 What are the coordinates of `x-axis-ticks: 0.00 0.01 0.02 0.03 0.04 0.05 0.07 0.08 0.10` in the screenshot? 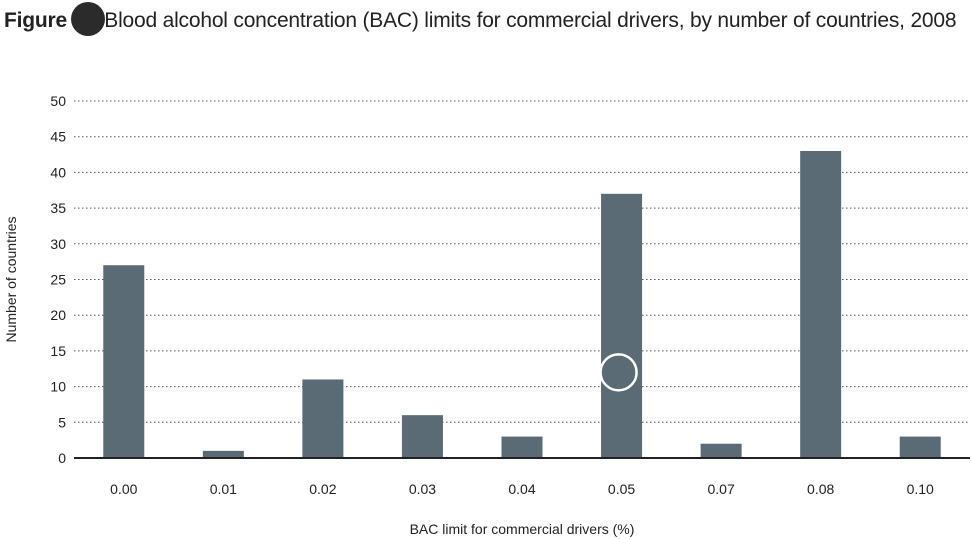 It's located at (522, 489).